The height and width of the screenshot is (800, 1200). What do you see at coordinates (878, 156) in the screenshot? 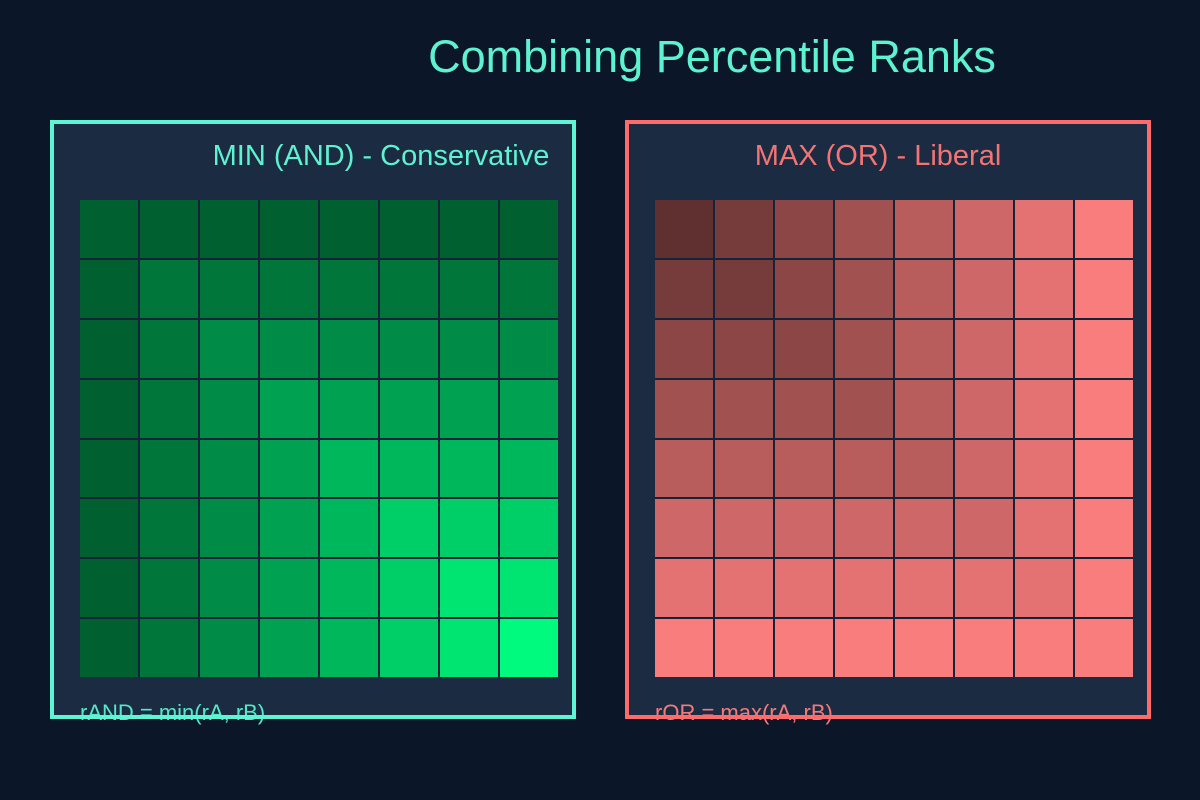
I see `panel-max-title: MAX (OR) - Liberal` at bounding box center [878, 156].